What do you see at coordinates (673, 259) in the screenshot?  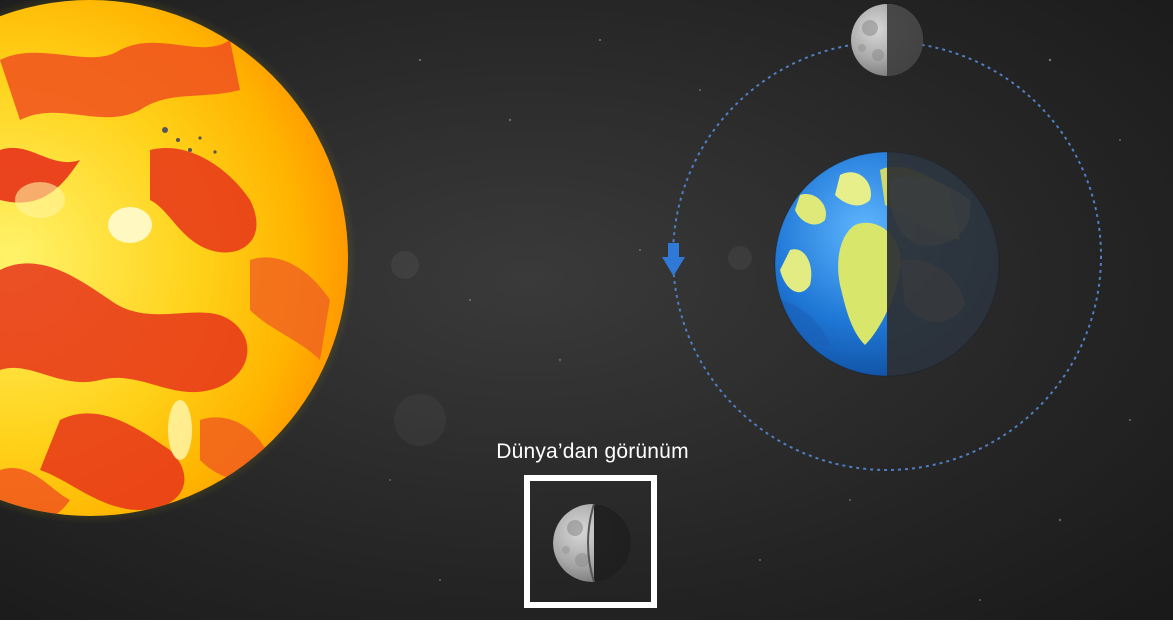 I see `arrow-down-icon` at bounding box center [673, 259].